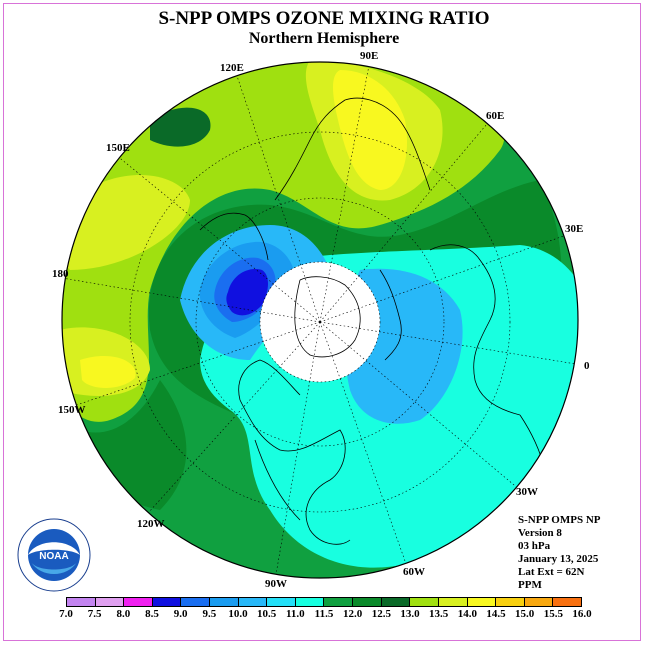  I want to click on lon-label-150e: 150E, so click(118, 148).